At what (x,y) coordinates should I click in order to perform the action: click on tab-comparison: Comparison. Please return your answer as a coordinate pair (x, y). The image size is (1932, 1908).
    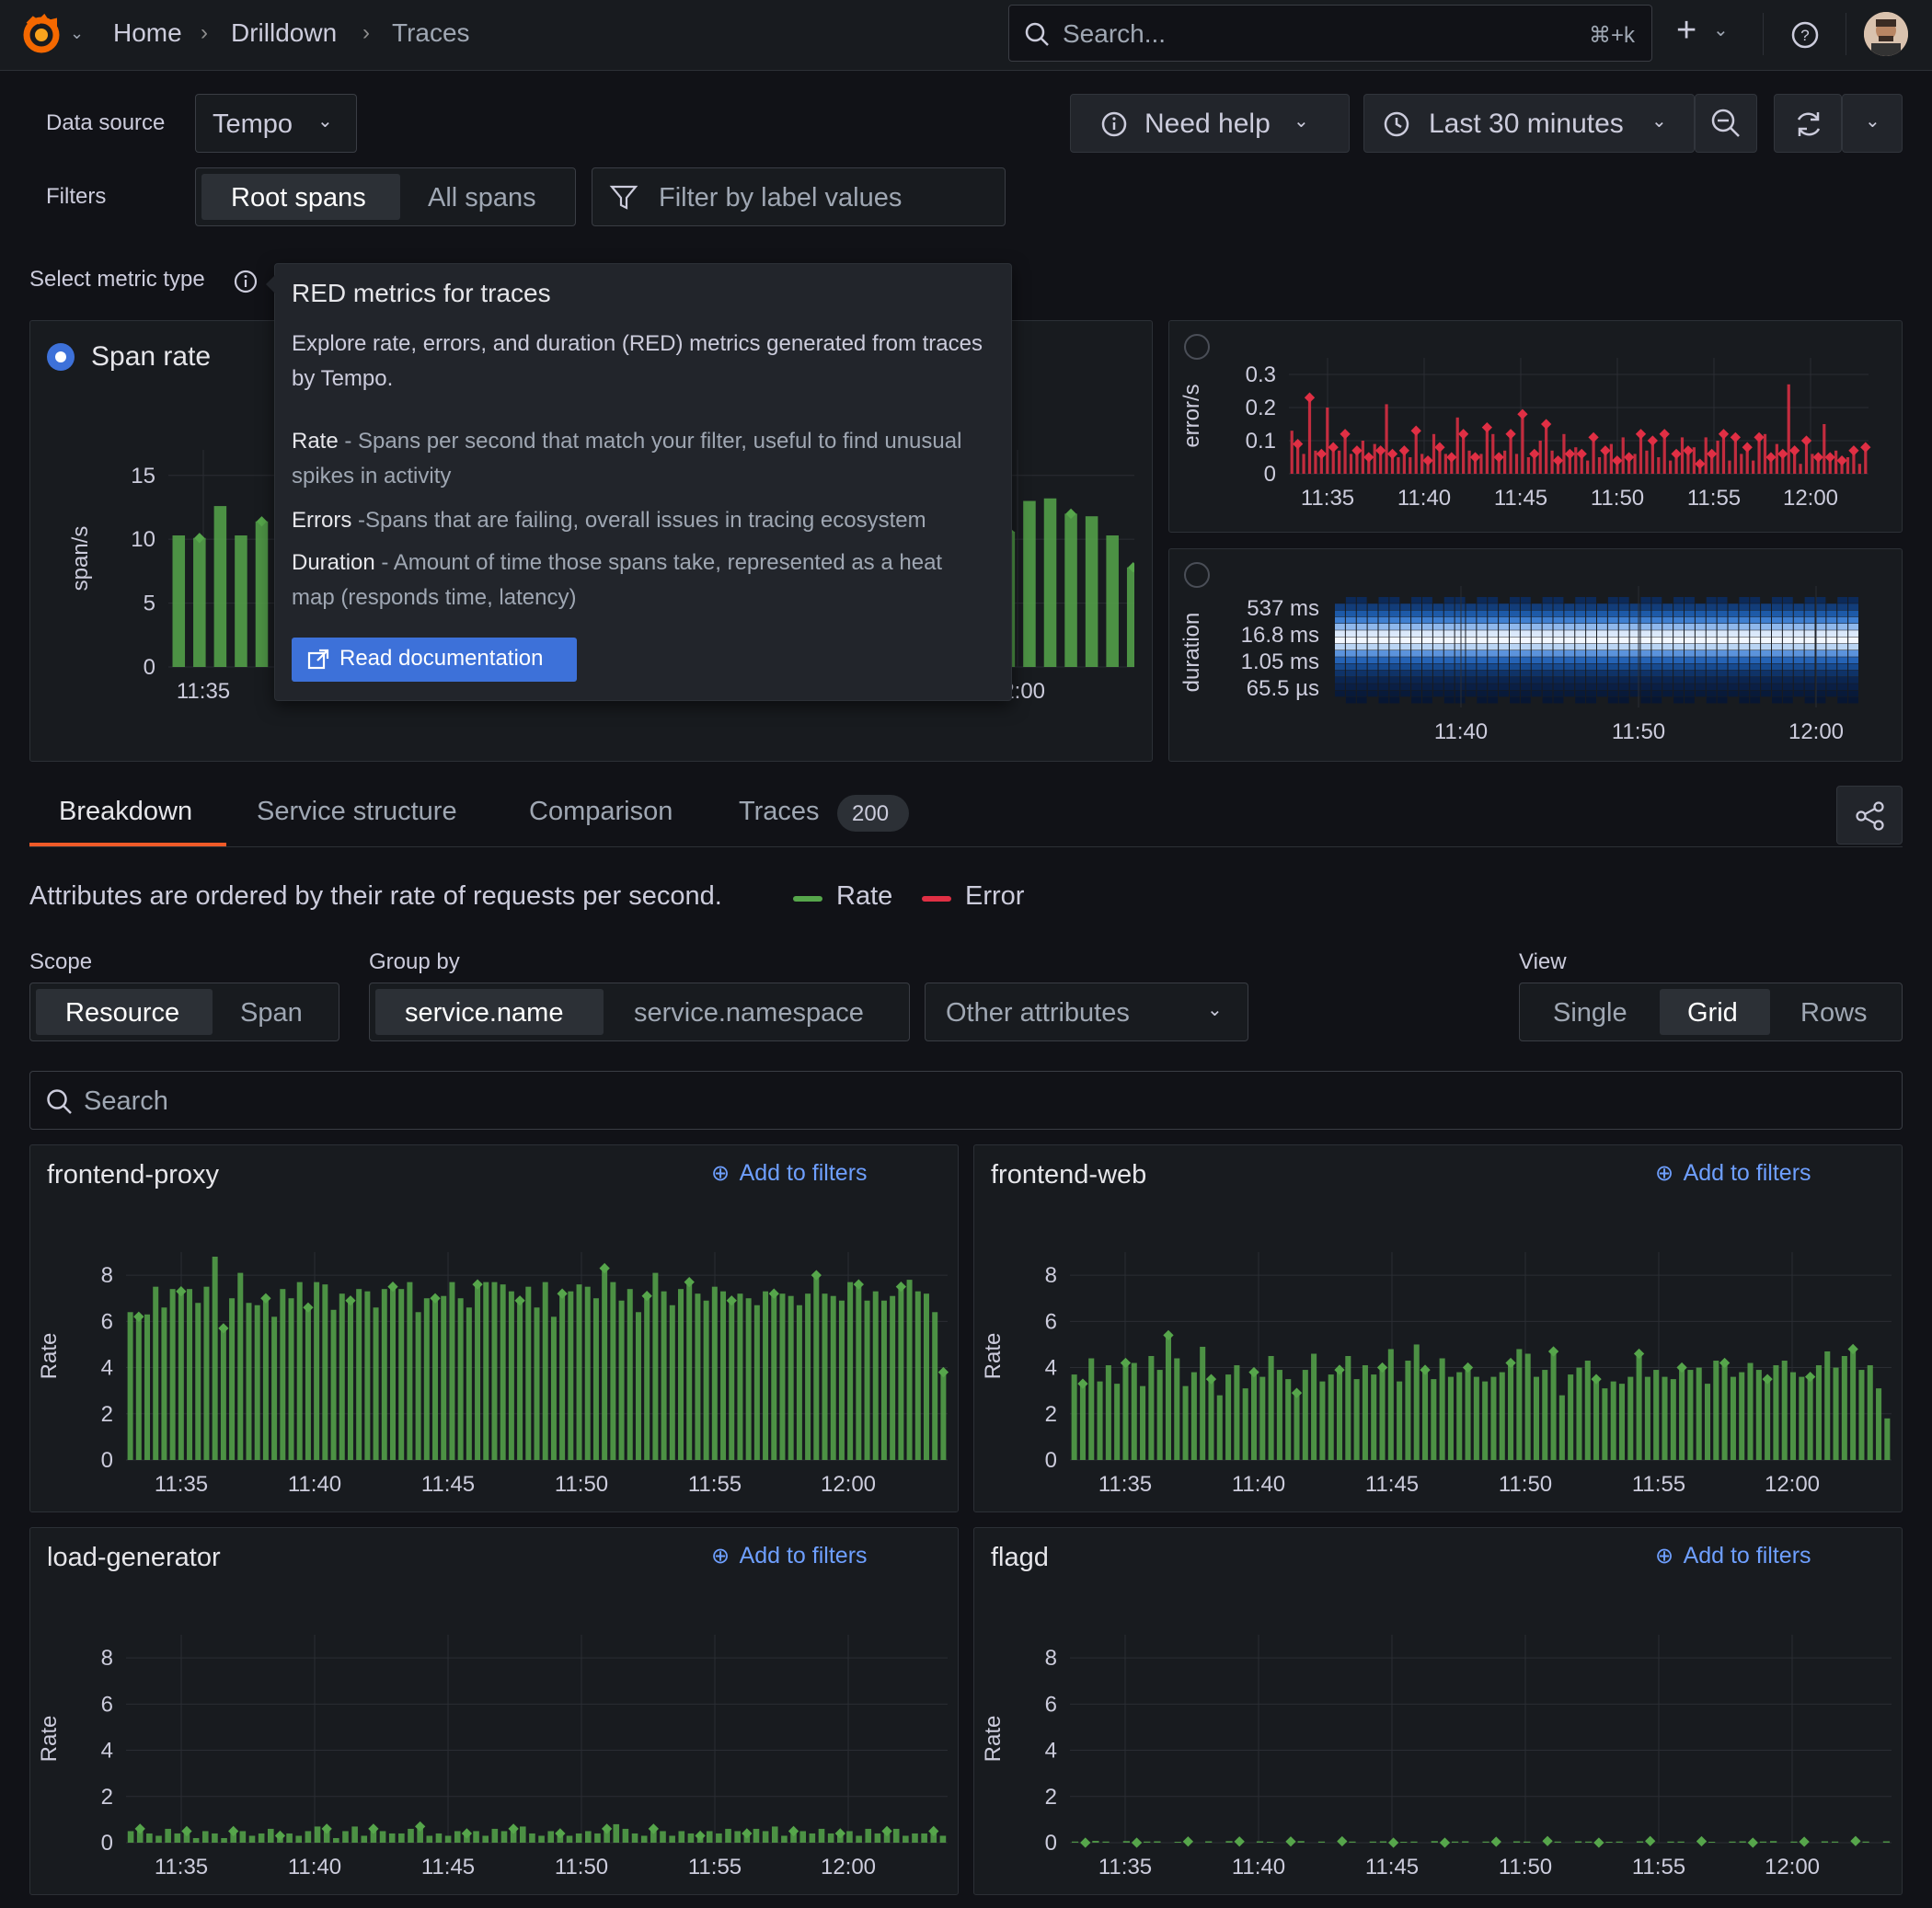
    Looking at the image, I should click on (601, 811).